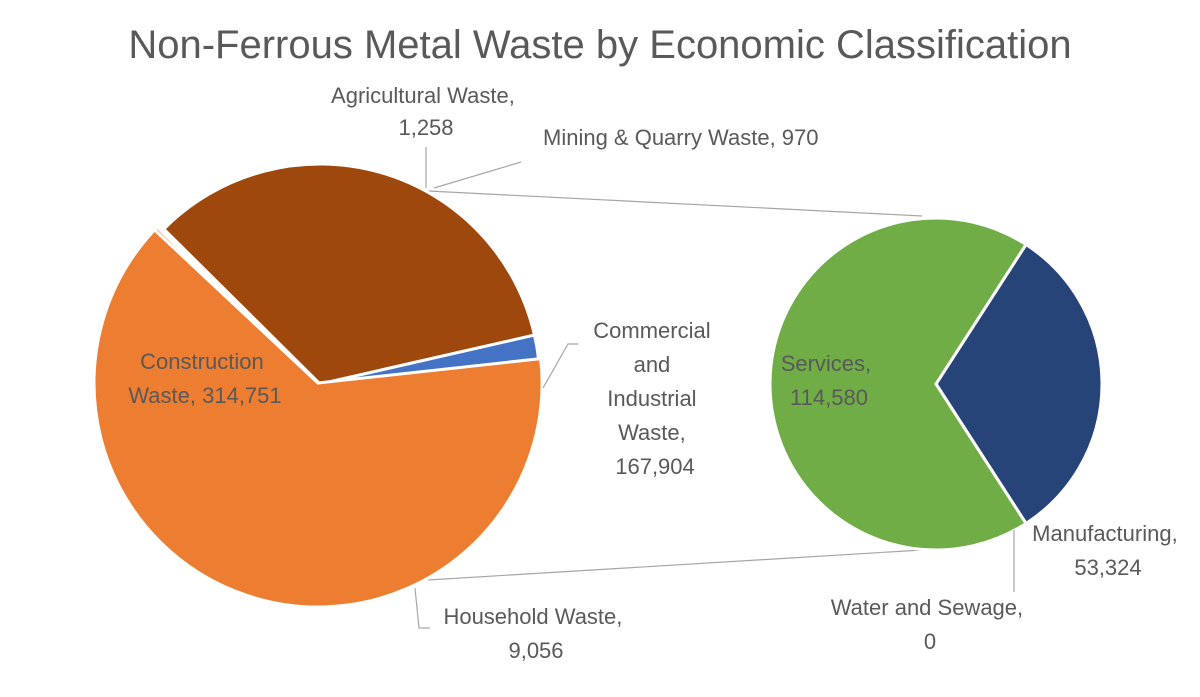  Describe the element at coordinates (477, 175) in the screenshot. I see `mining-leader-line` at that location.